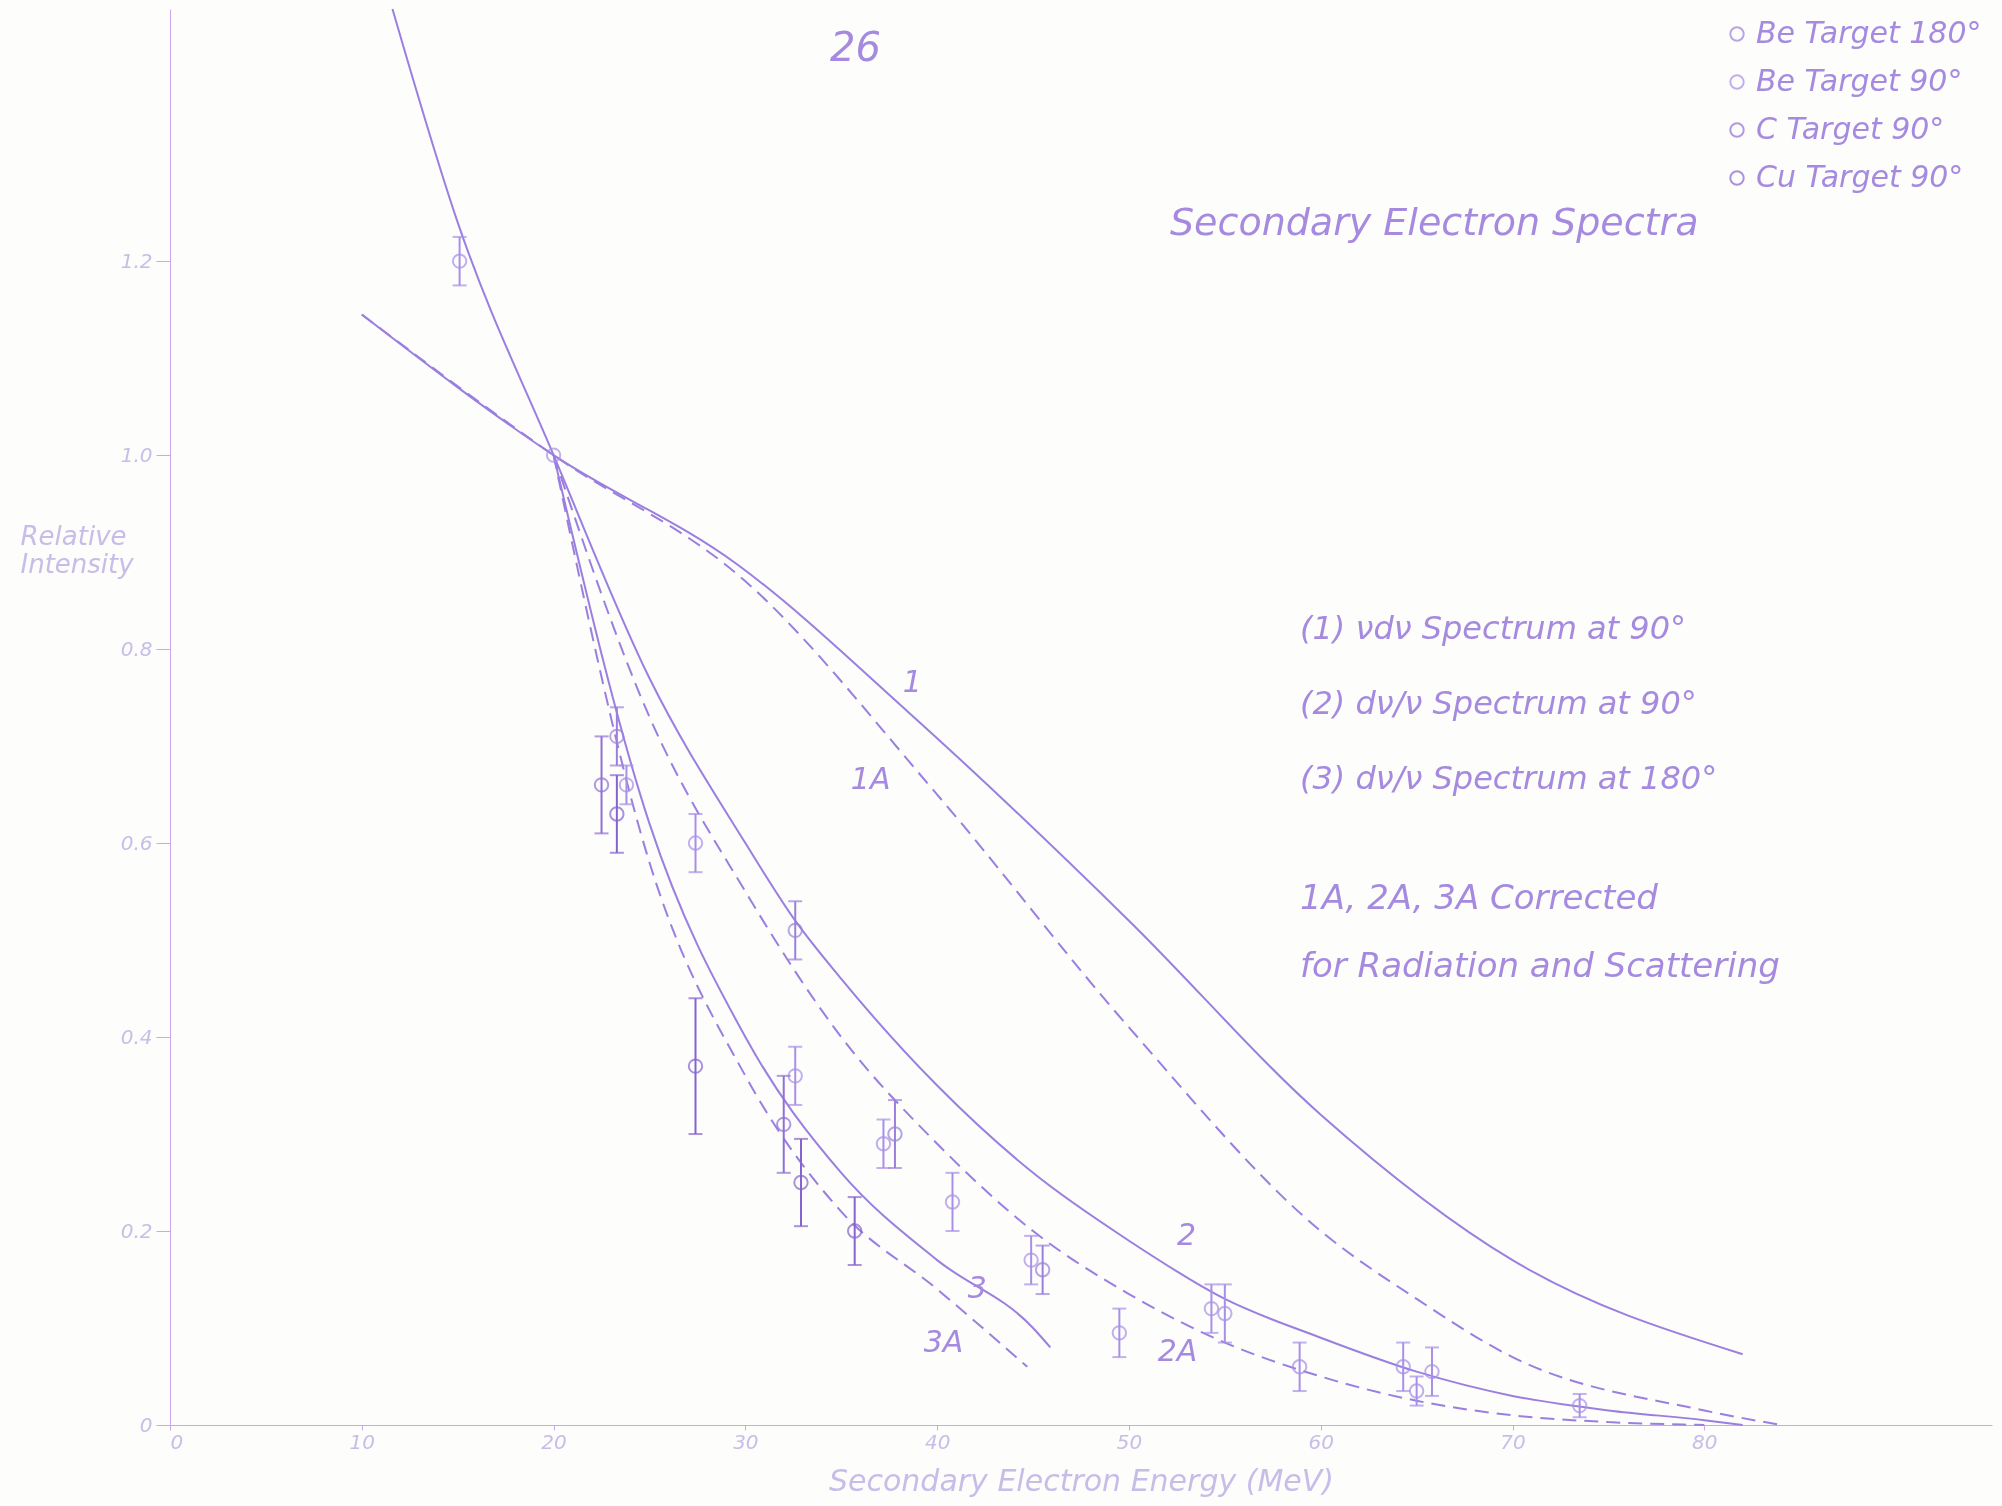 This screenshot has width=2002, height=1506. What do you see at coordinates (1513, 1441) in the screenshot?
I see `x-tick-label: 70` at bounding box center [1513, 1441].